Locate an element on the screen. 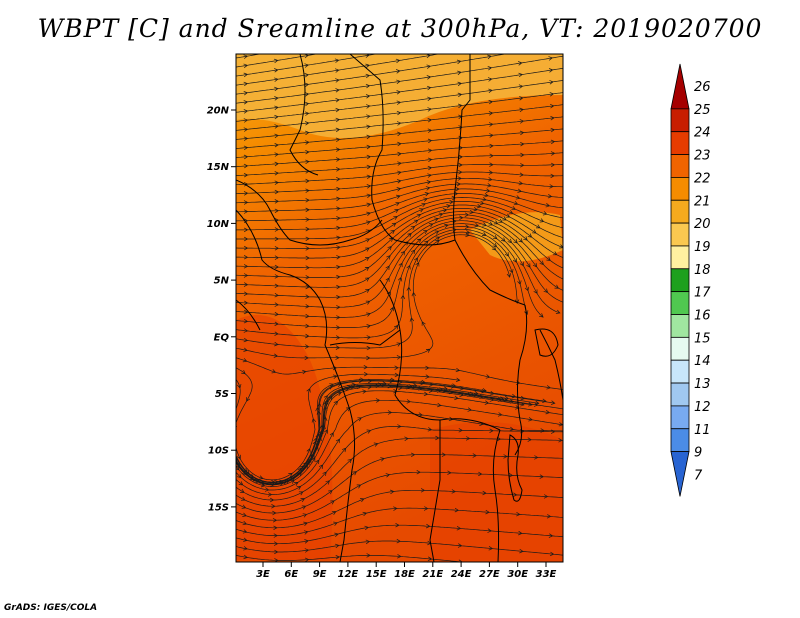 Image resolution: width=800 pixels, height=618 pixels. colorbar-label: 14 is located at coordinates (702, 361).